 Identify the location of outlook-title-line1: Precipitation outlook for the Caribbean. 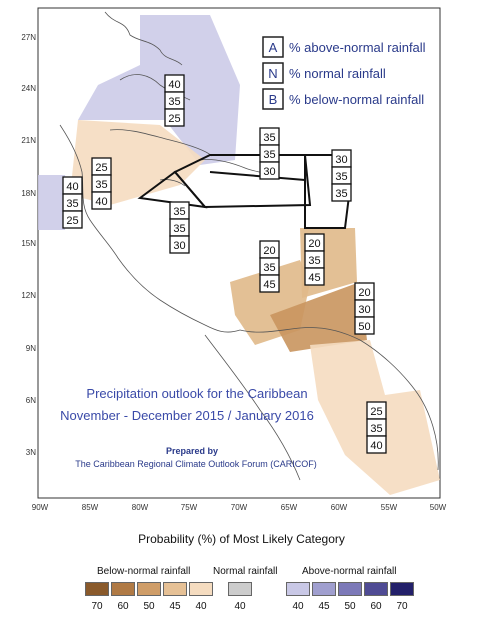
(196, 393).